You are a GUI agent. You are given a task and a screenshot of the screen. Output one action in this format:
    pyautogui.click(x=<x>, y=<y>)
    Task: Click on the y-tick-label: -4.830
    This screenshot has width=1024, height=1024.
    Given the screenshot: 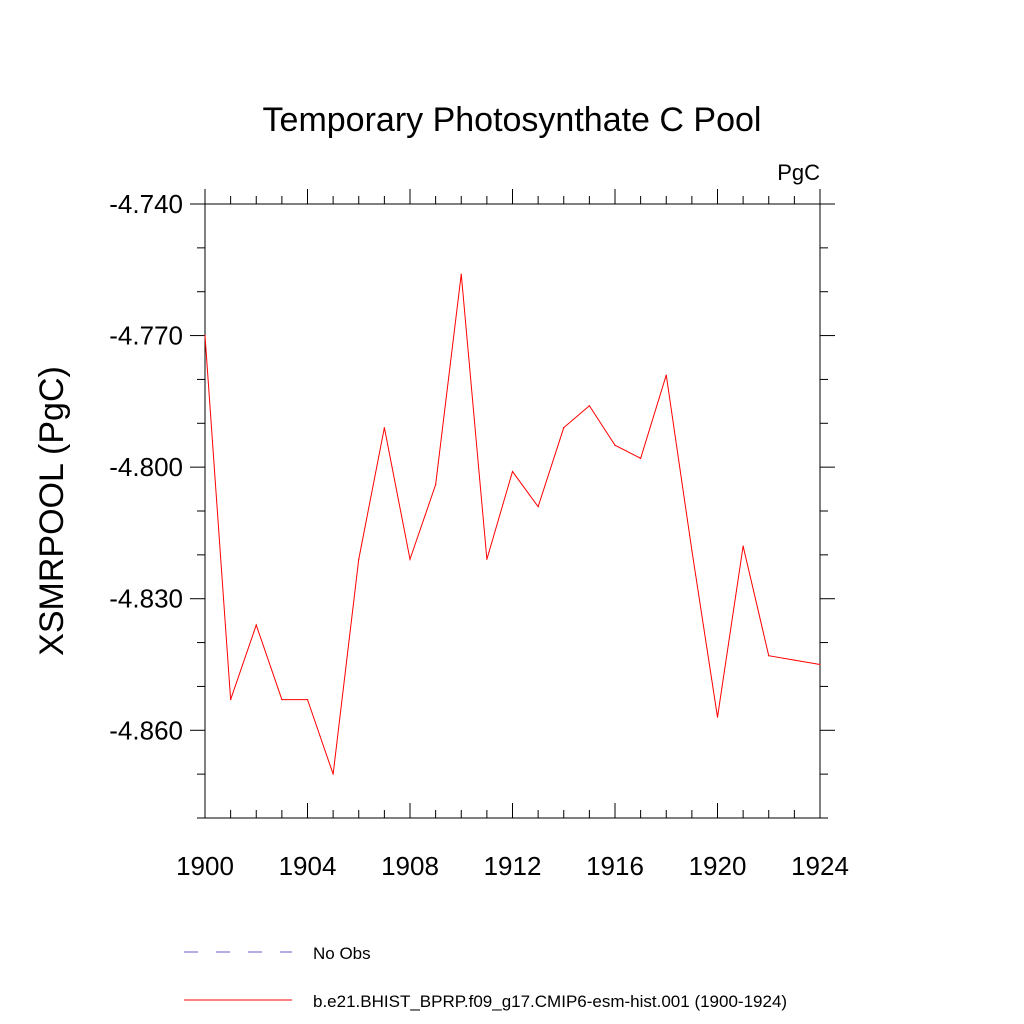 What is the action you would take?
    pyautogui.click(x=146, y=599)
    